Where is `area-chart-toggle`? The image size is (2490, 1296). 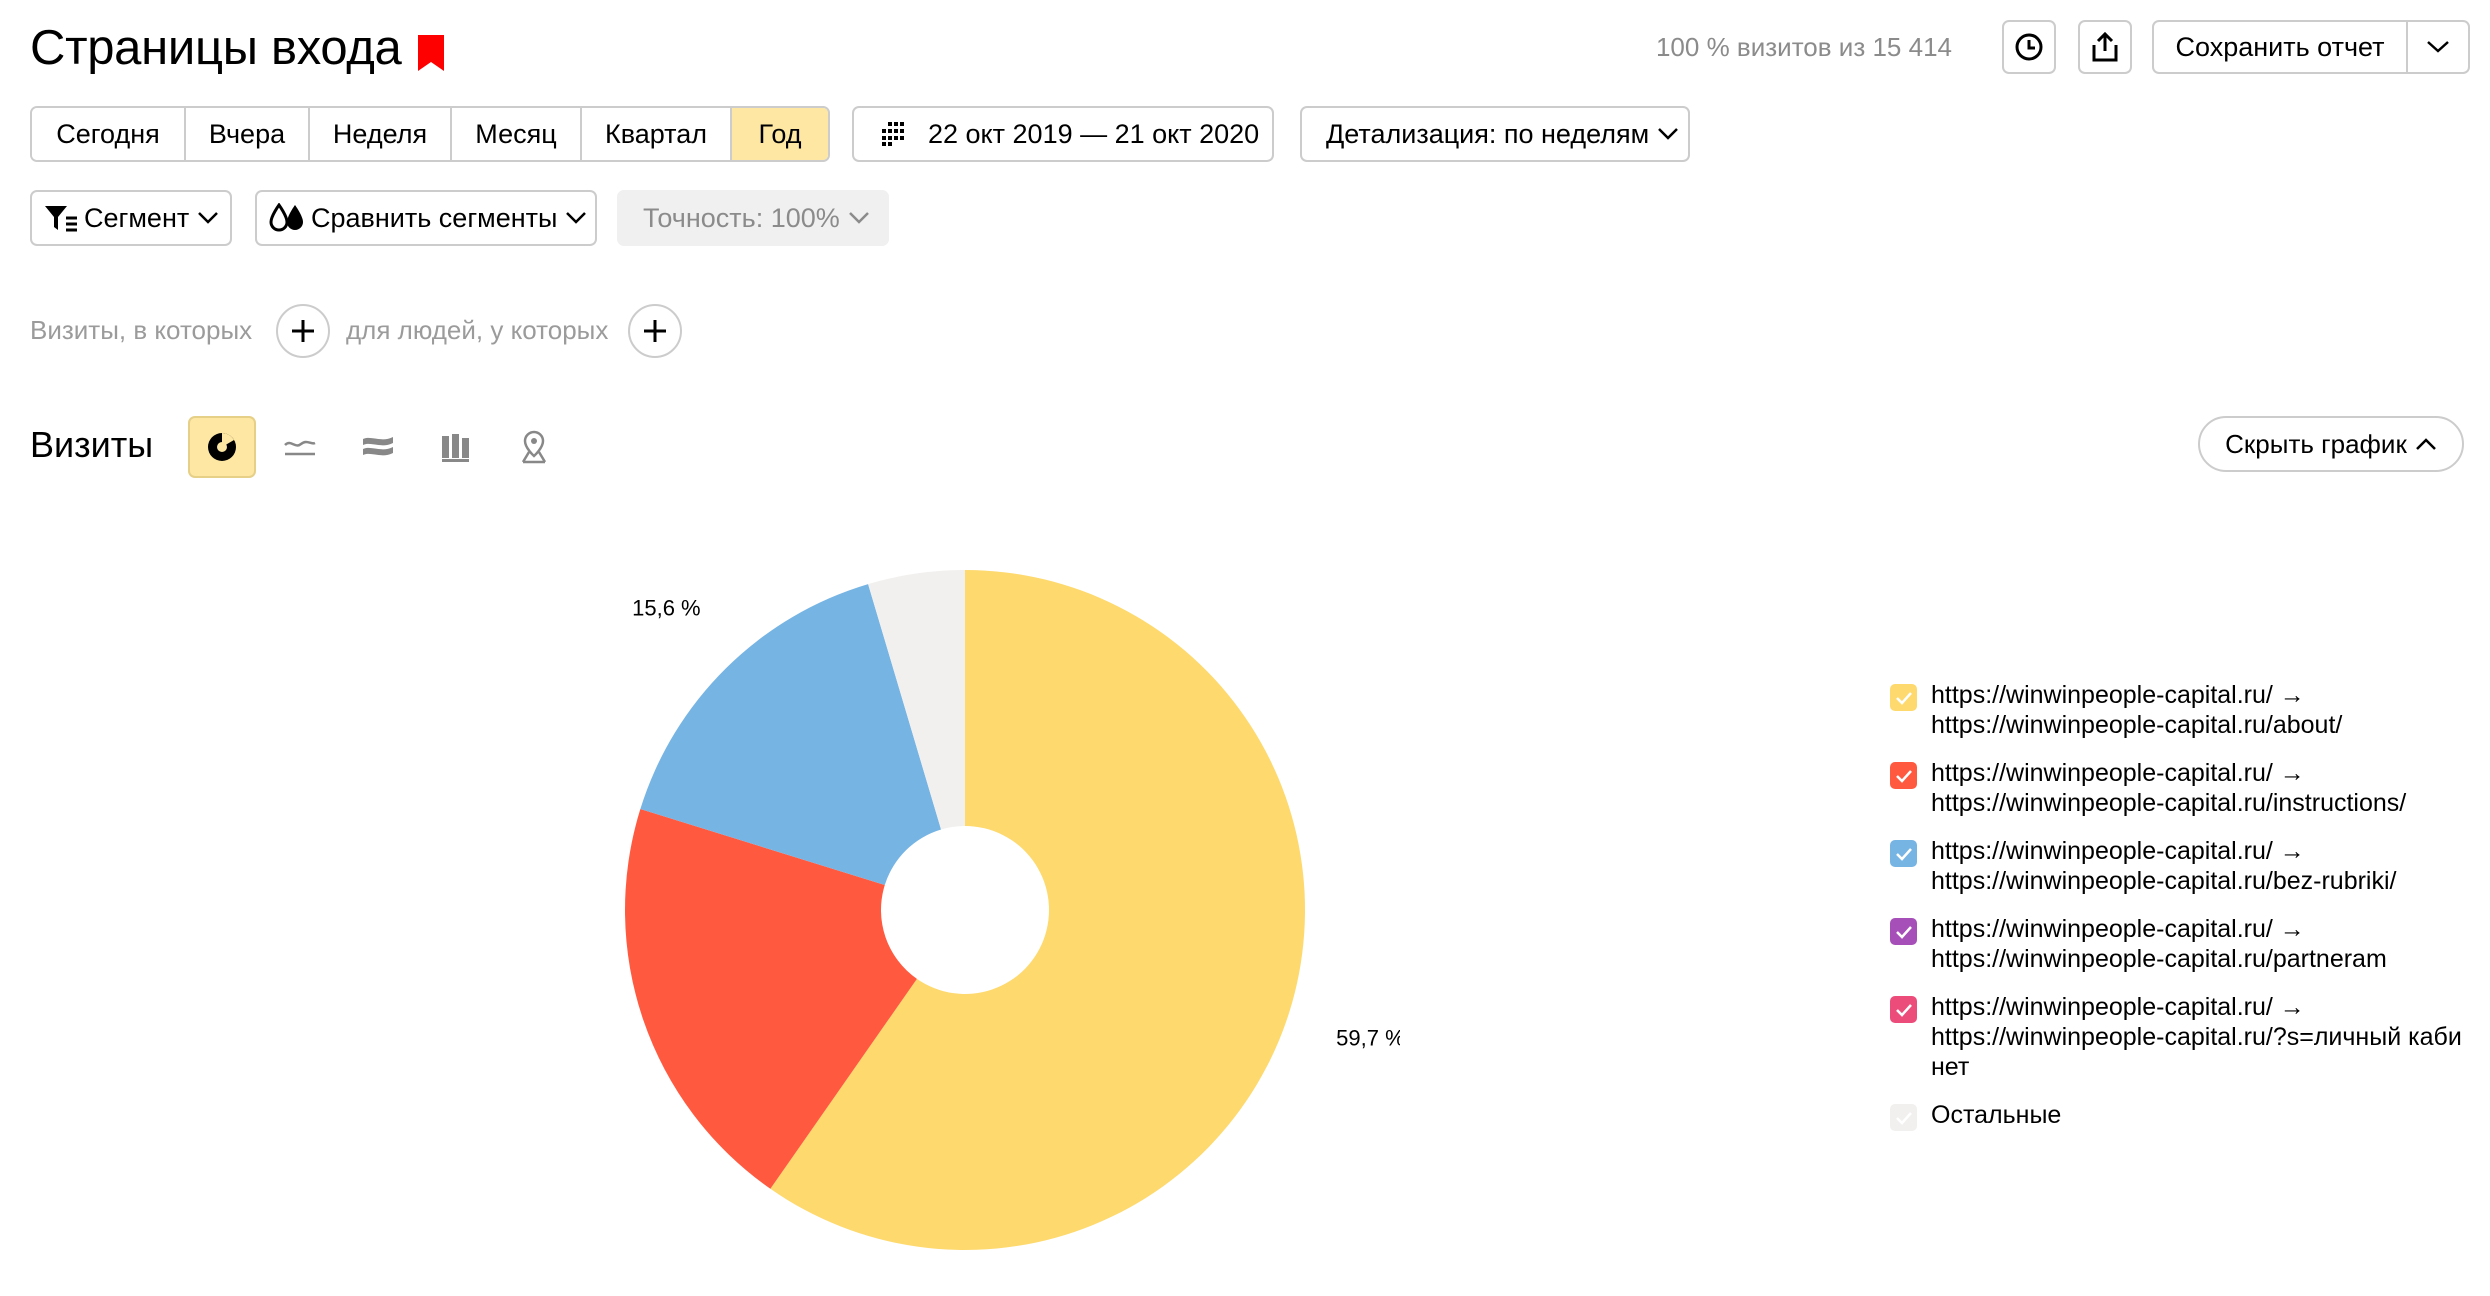 area-chart-toggle is located at coordinates (378, 447).